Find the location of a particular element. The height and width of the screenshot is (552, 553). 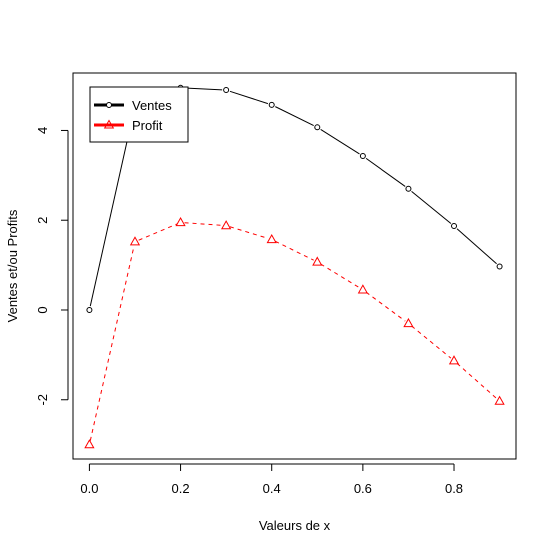

y-tick-label: 4 is located at coordinates (42, 130).